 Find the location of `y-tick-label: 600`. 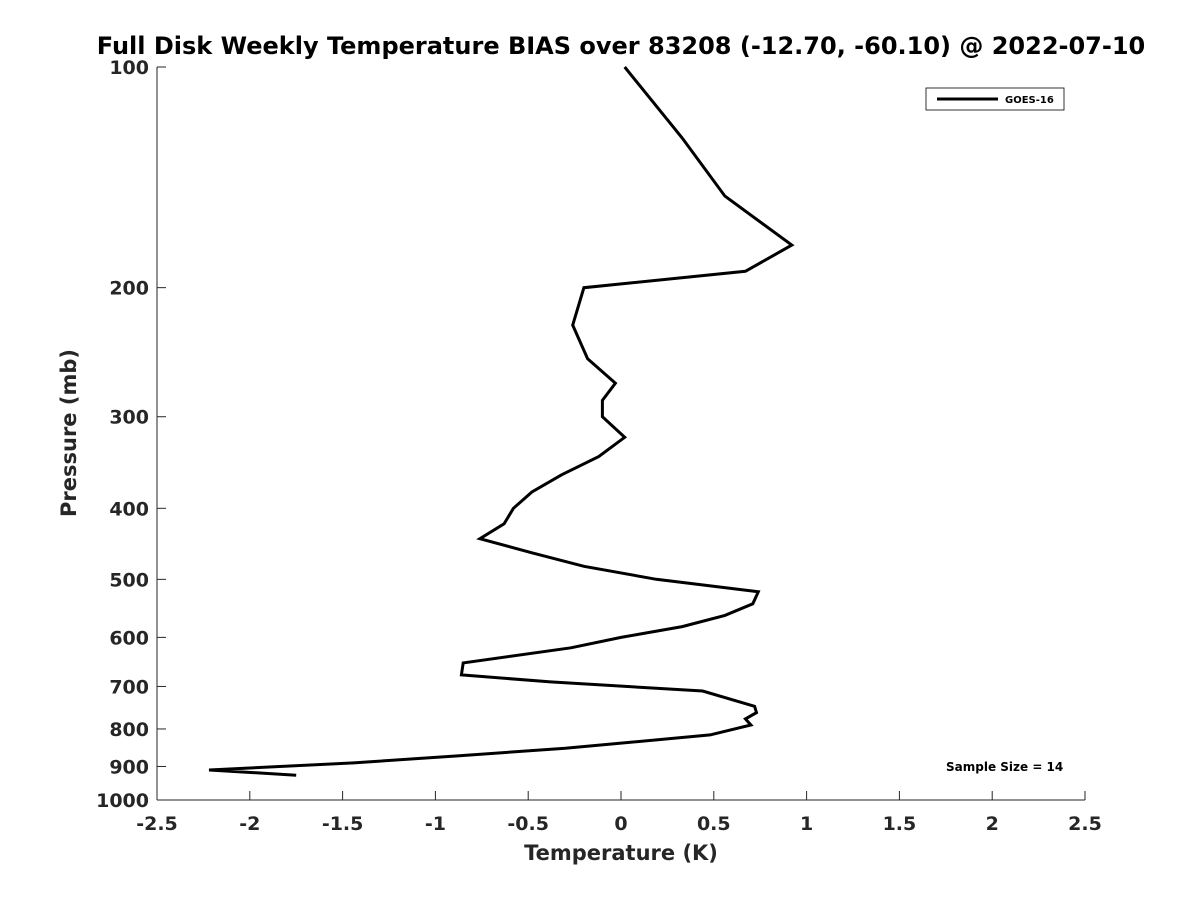

y-tick-label: 600 is located at coordinates (129, 638).